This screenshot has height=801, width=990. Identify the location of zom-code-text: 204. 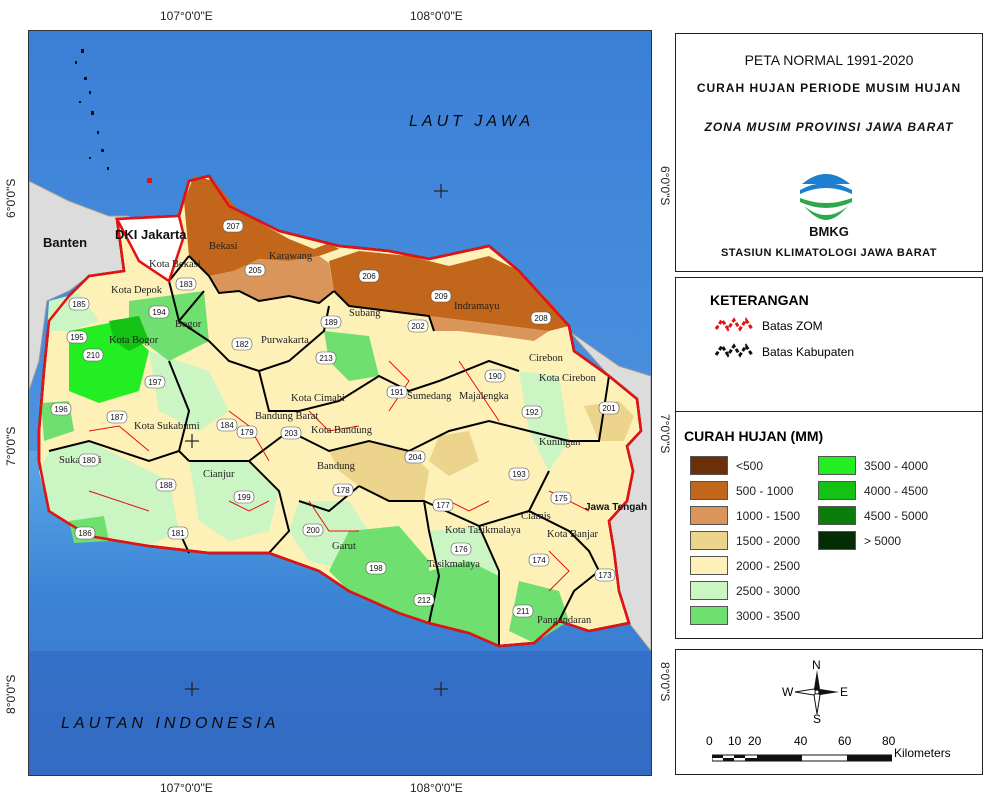
(415, 457).